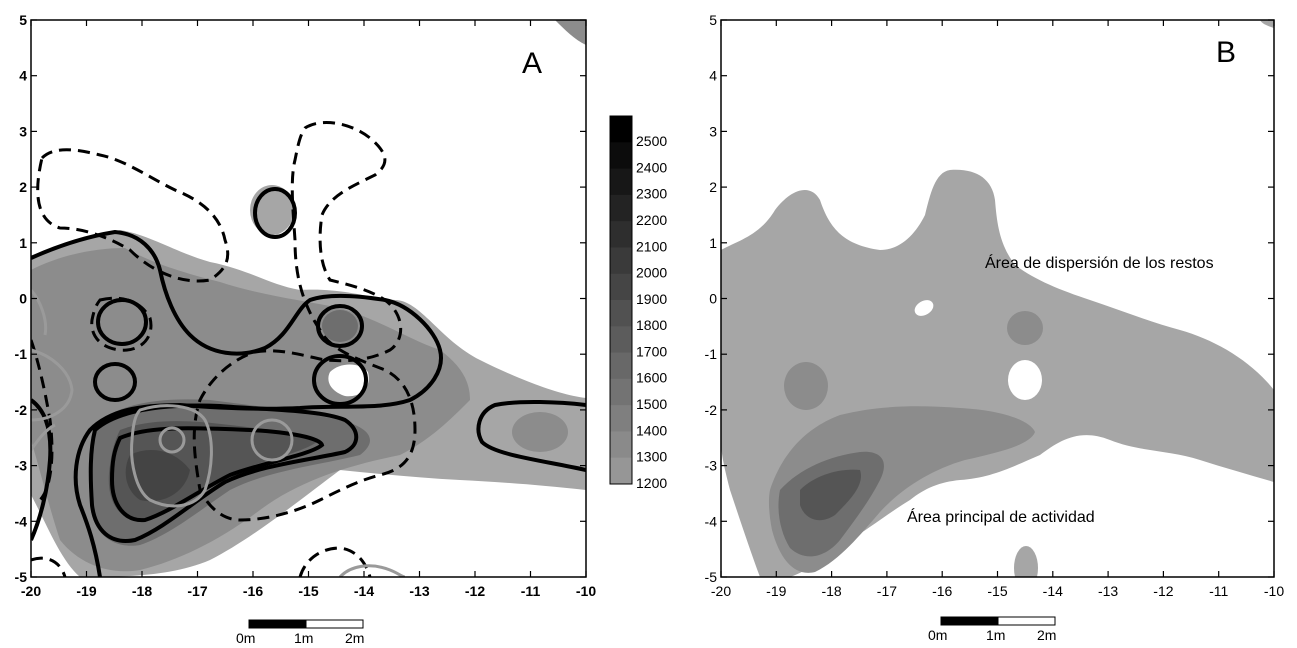  What do you see at coordinates (586, 591) in the screenshot?
I see `panel-a-xtick-label-10: -10` at bounding box center [586, 591].